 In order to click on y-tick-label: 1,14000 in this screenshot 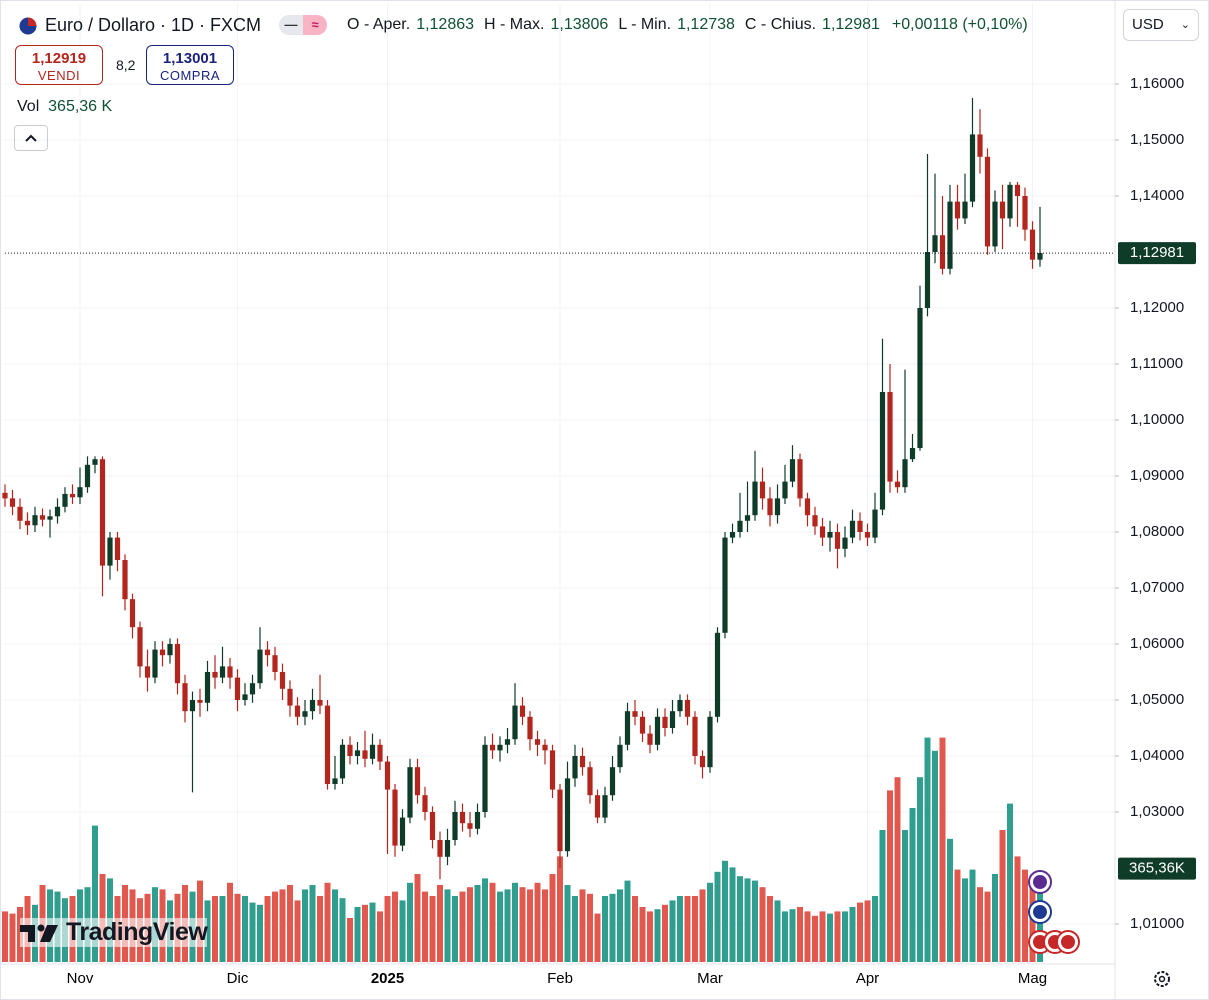, I will do `click(1157, 195)`.